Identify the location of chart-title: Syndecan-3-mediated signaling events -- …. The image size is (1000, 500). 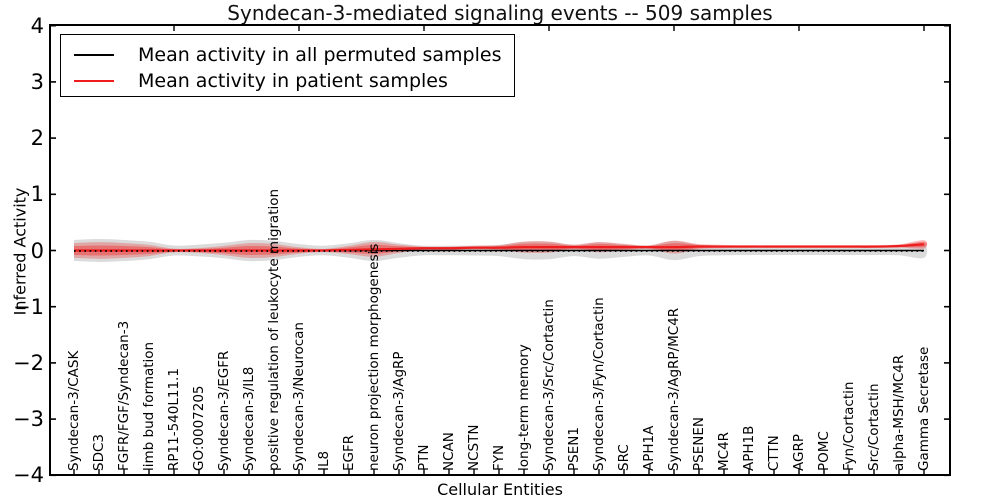
(500, 13).